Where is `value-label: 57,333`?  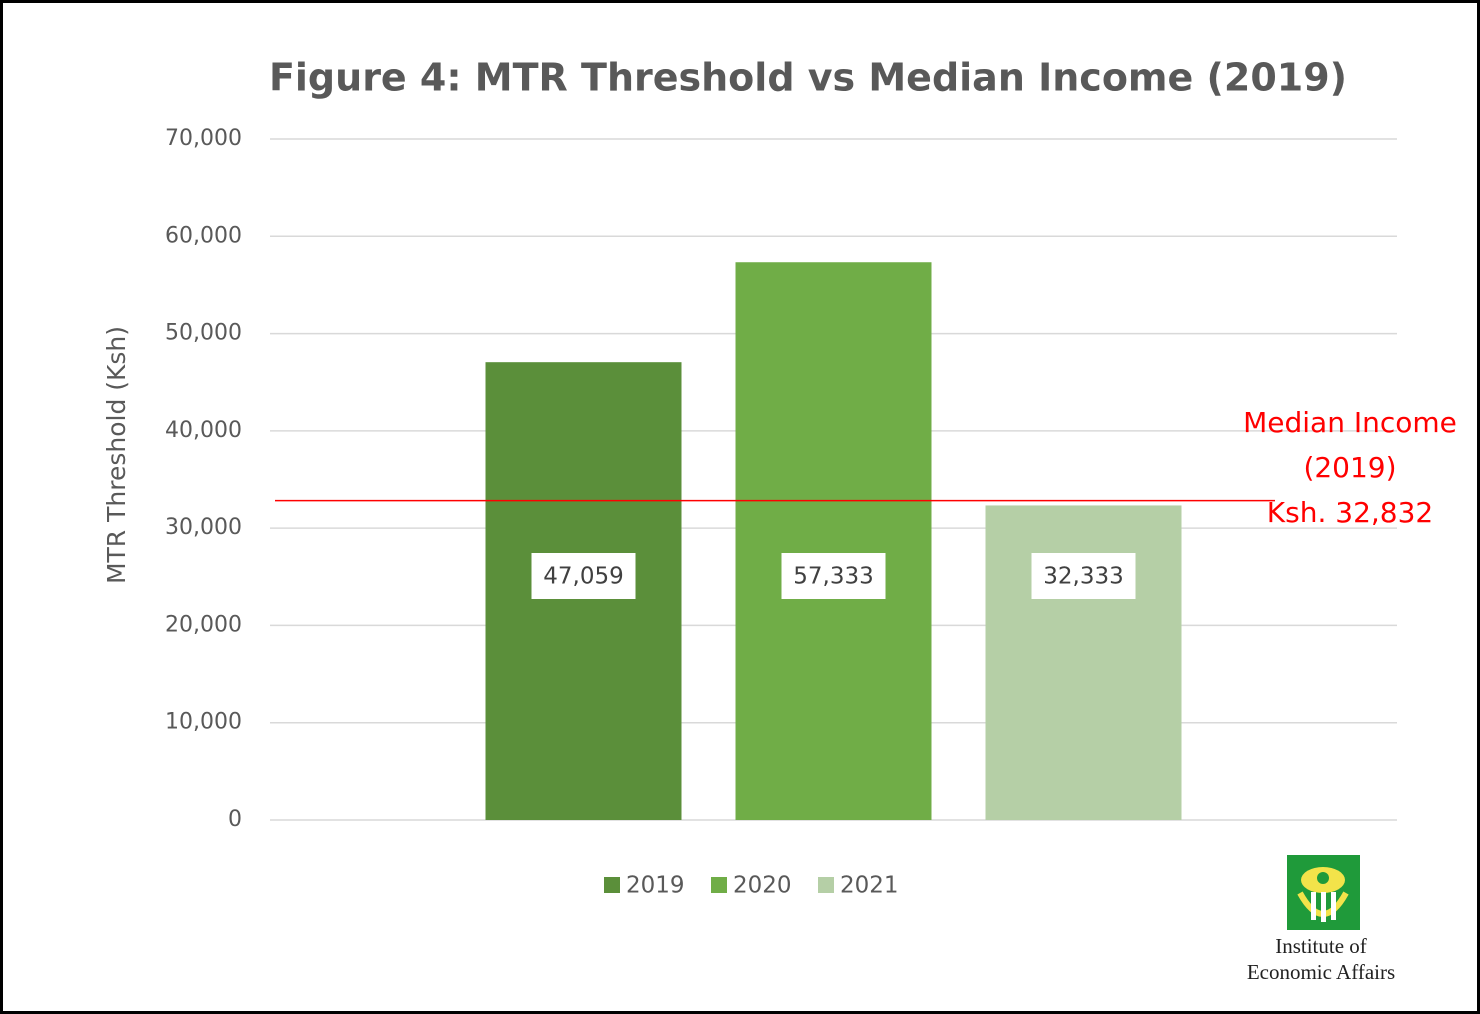 value-label: 57,333 is located at coordinates (833, 577).